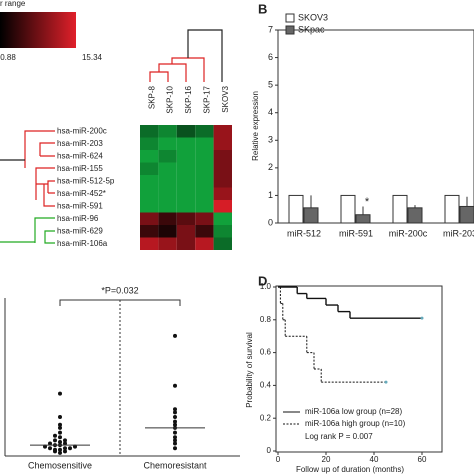 Image resolution: width=474 pixels, height=474 pixels. Describe the element at coordinates (170, 99) in the screenshot. I see `column-label: SKP-10` at that location.